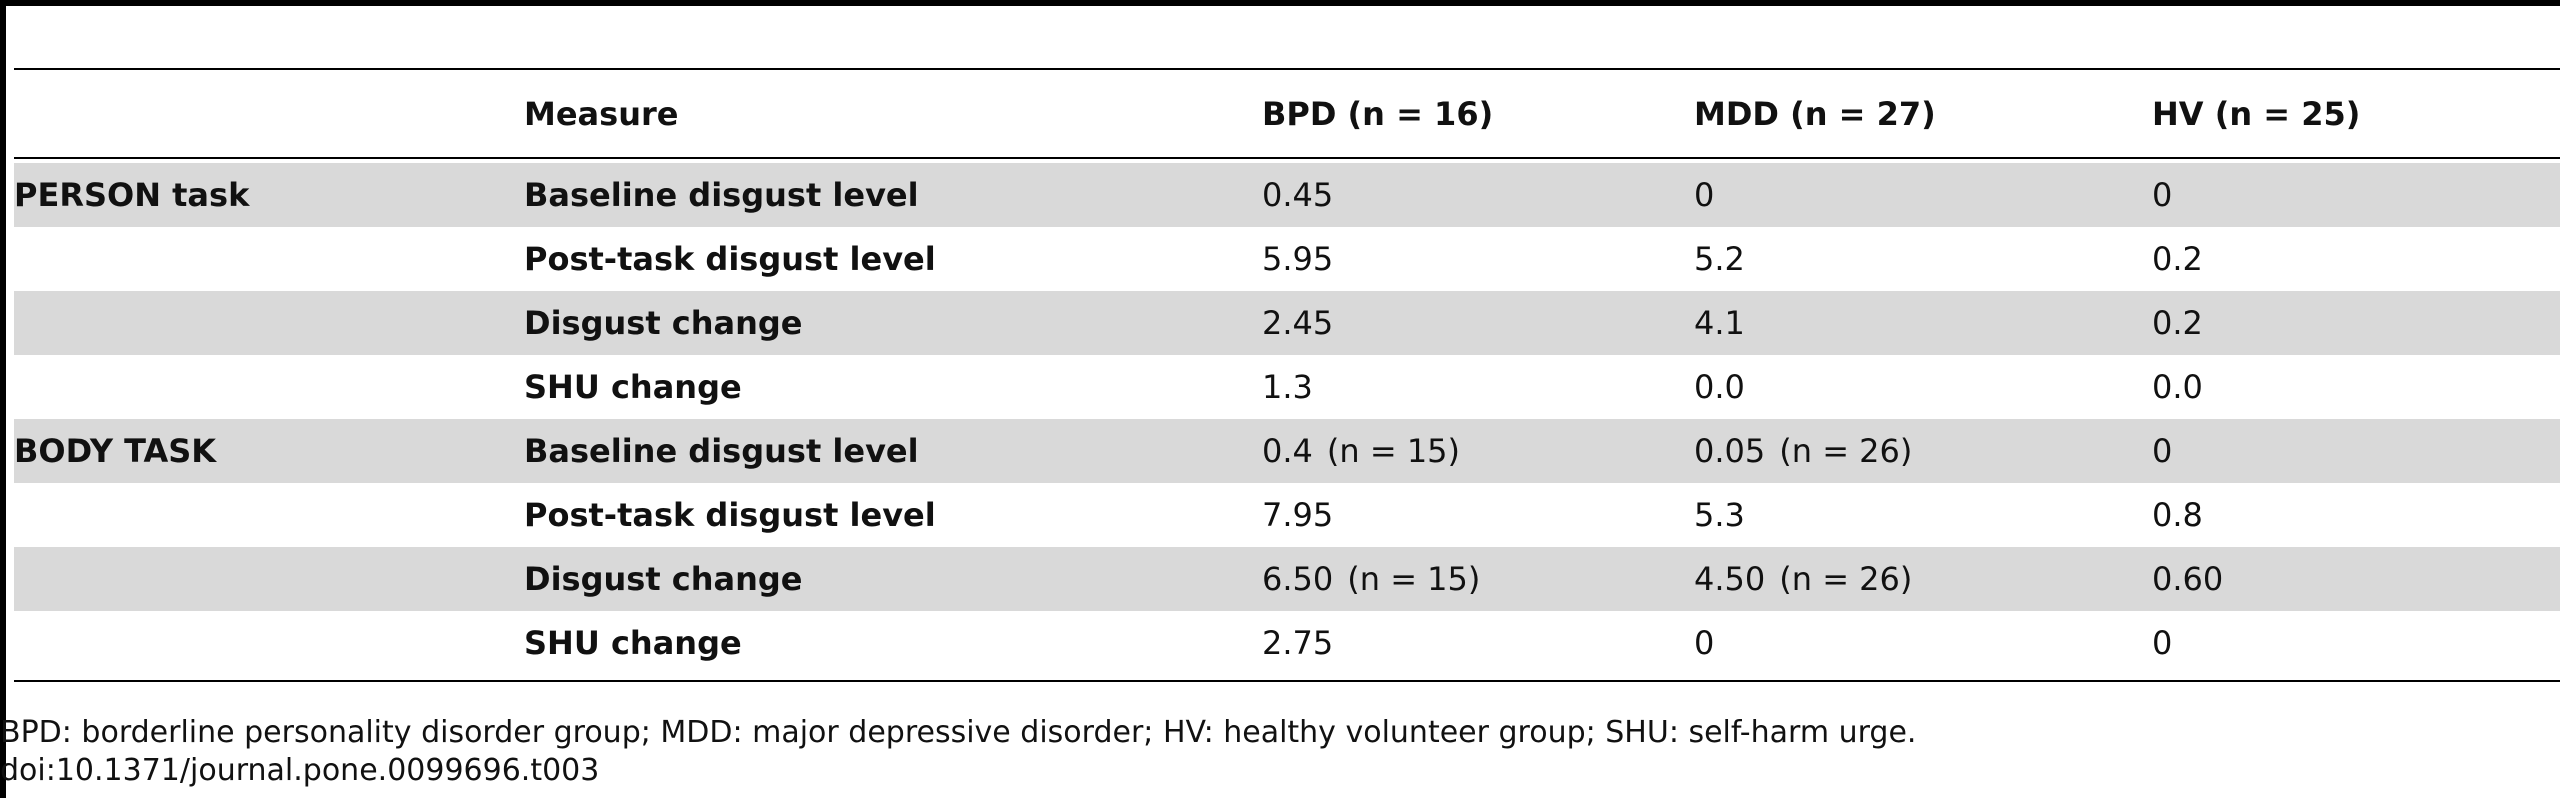  Describe the element at coordinates (1719, 515) in the screenshot. I see `row-mdd-value: 5.3` at that location.